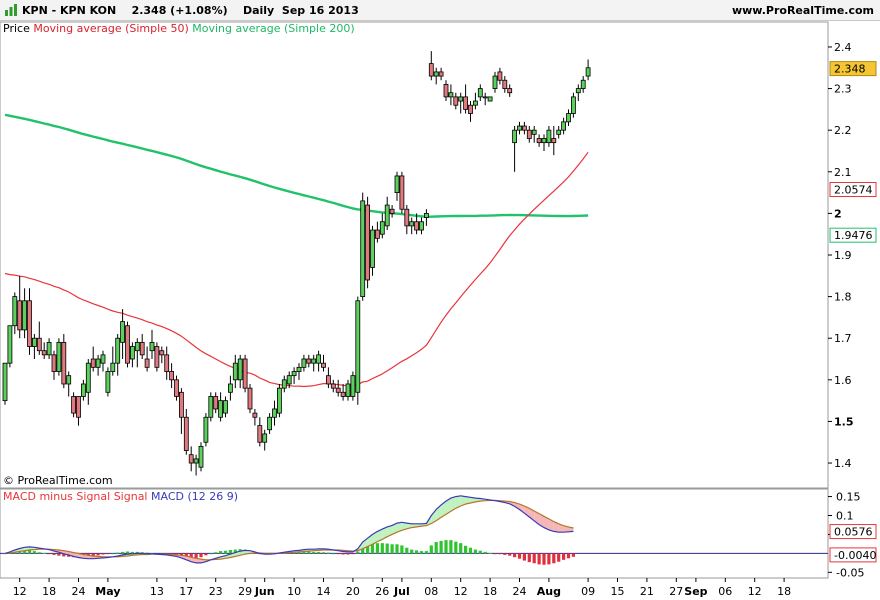  Describe the element at coordinates (58, 480) in the screenshot. I see `copyright-label: © ProRealTime.com` at that location.